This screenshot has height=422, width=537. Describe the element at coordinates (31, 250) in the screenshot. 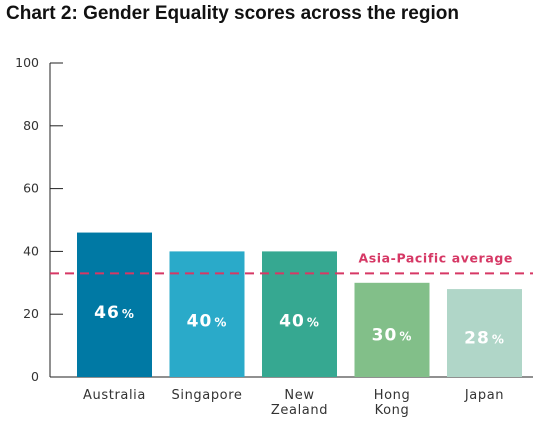

I see `y-tick-label: 40` at that location.